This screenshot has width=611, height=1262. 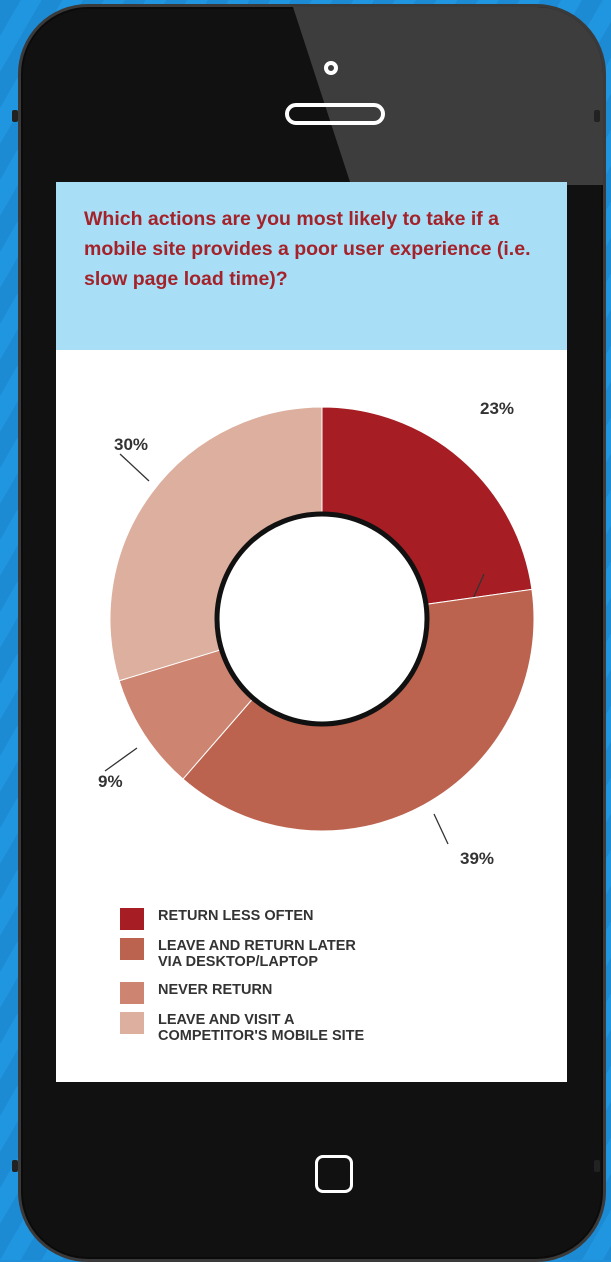 I want to click on data-label: 9%, so click(x=110, y=781).